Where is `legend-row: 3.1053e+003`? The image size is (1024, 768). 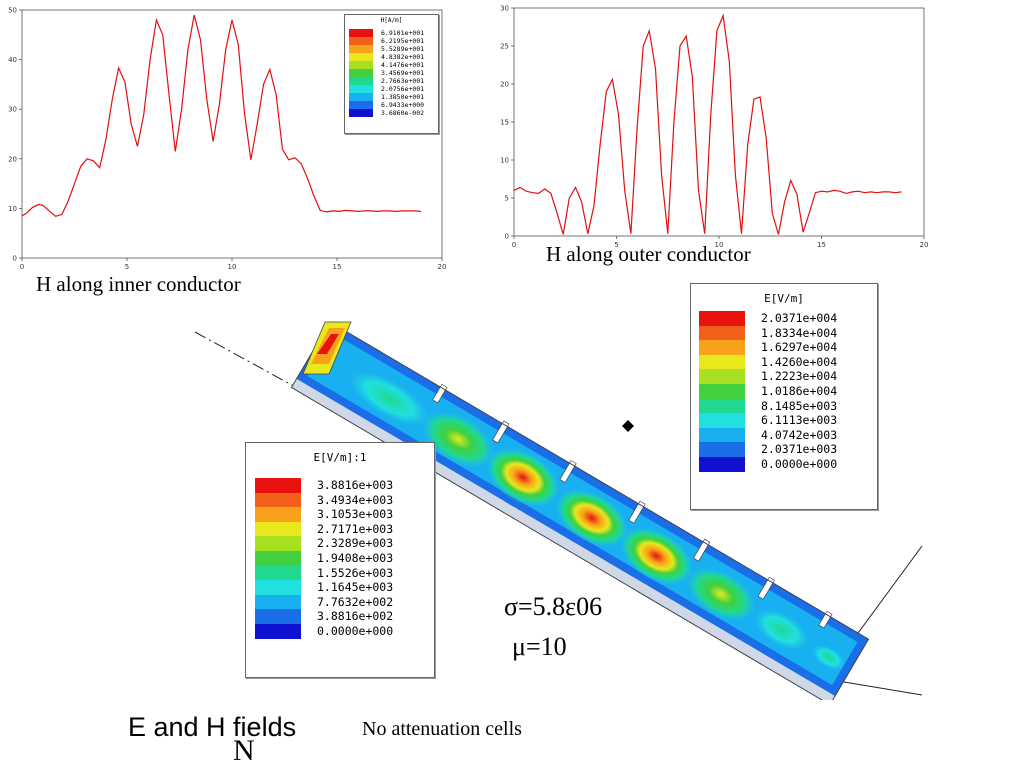
legend-row: 3.1053e+003 is located at coordinates (344, 514).